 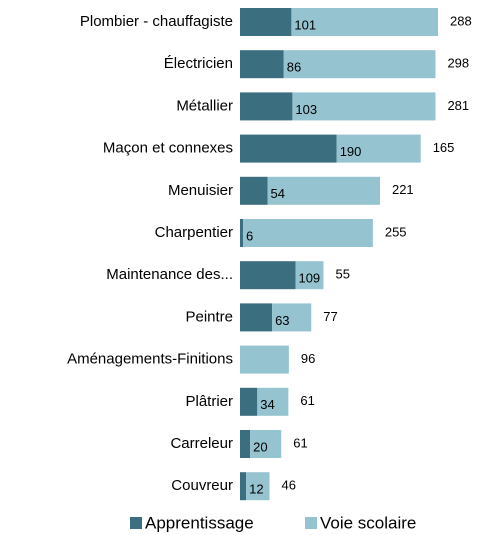 What do you see at coordinates (461, 20) in the screenshot?
I see `value-label: 288` at bounding box center [461, 20].